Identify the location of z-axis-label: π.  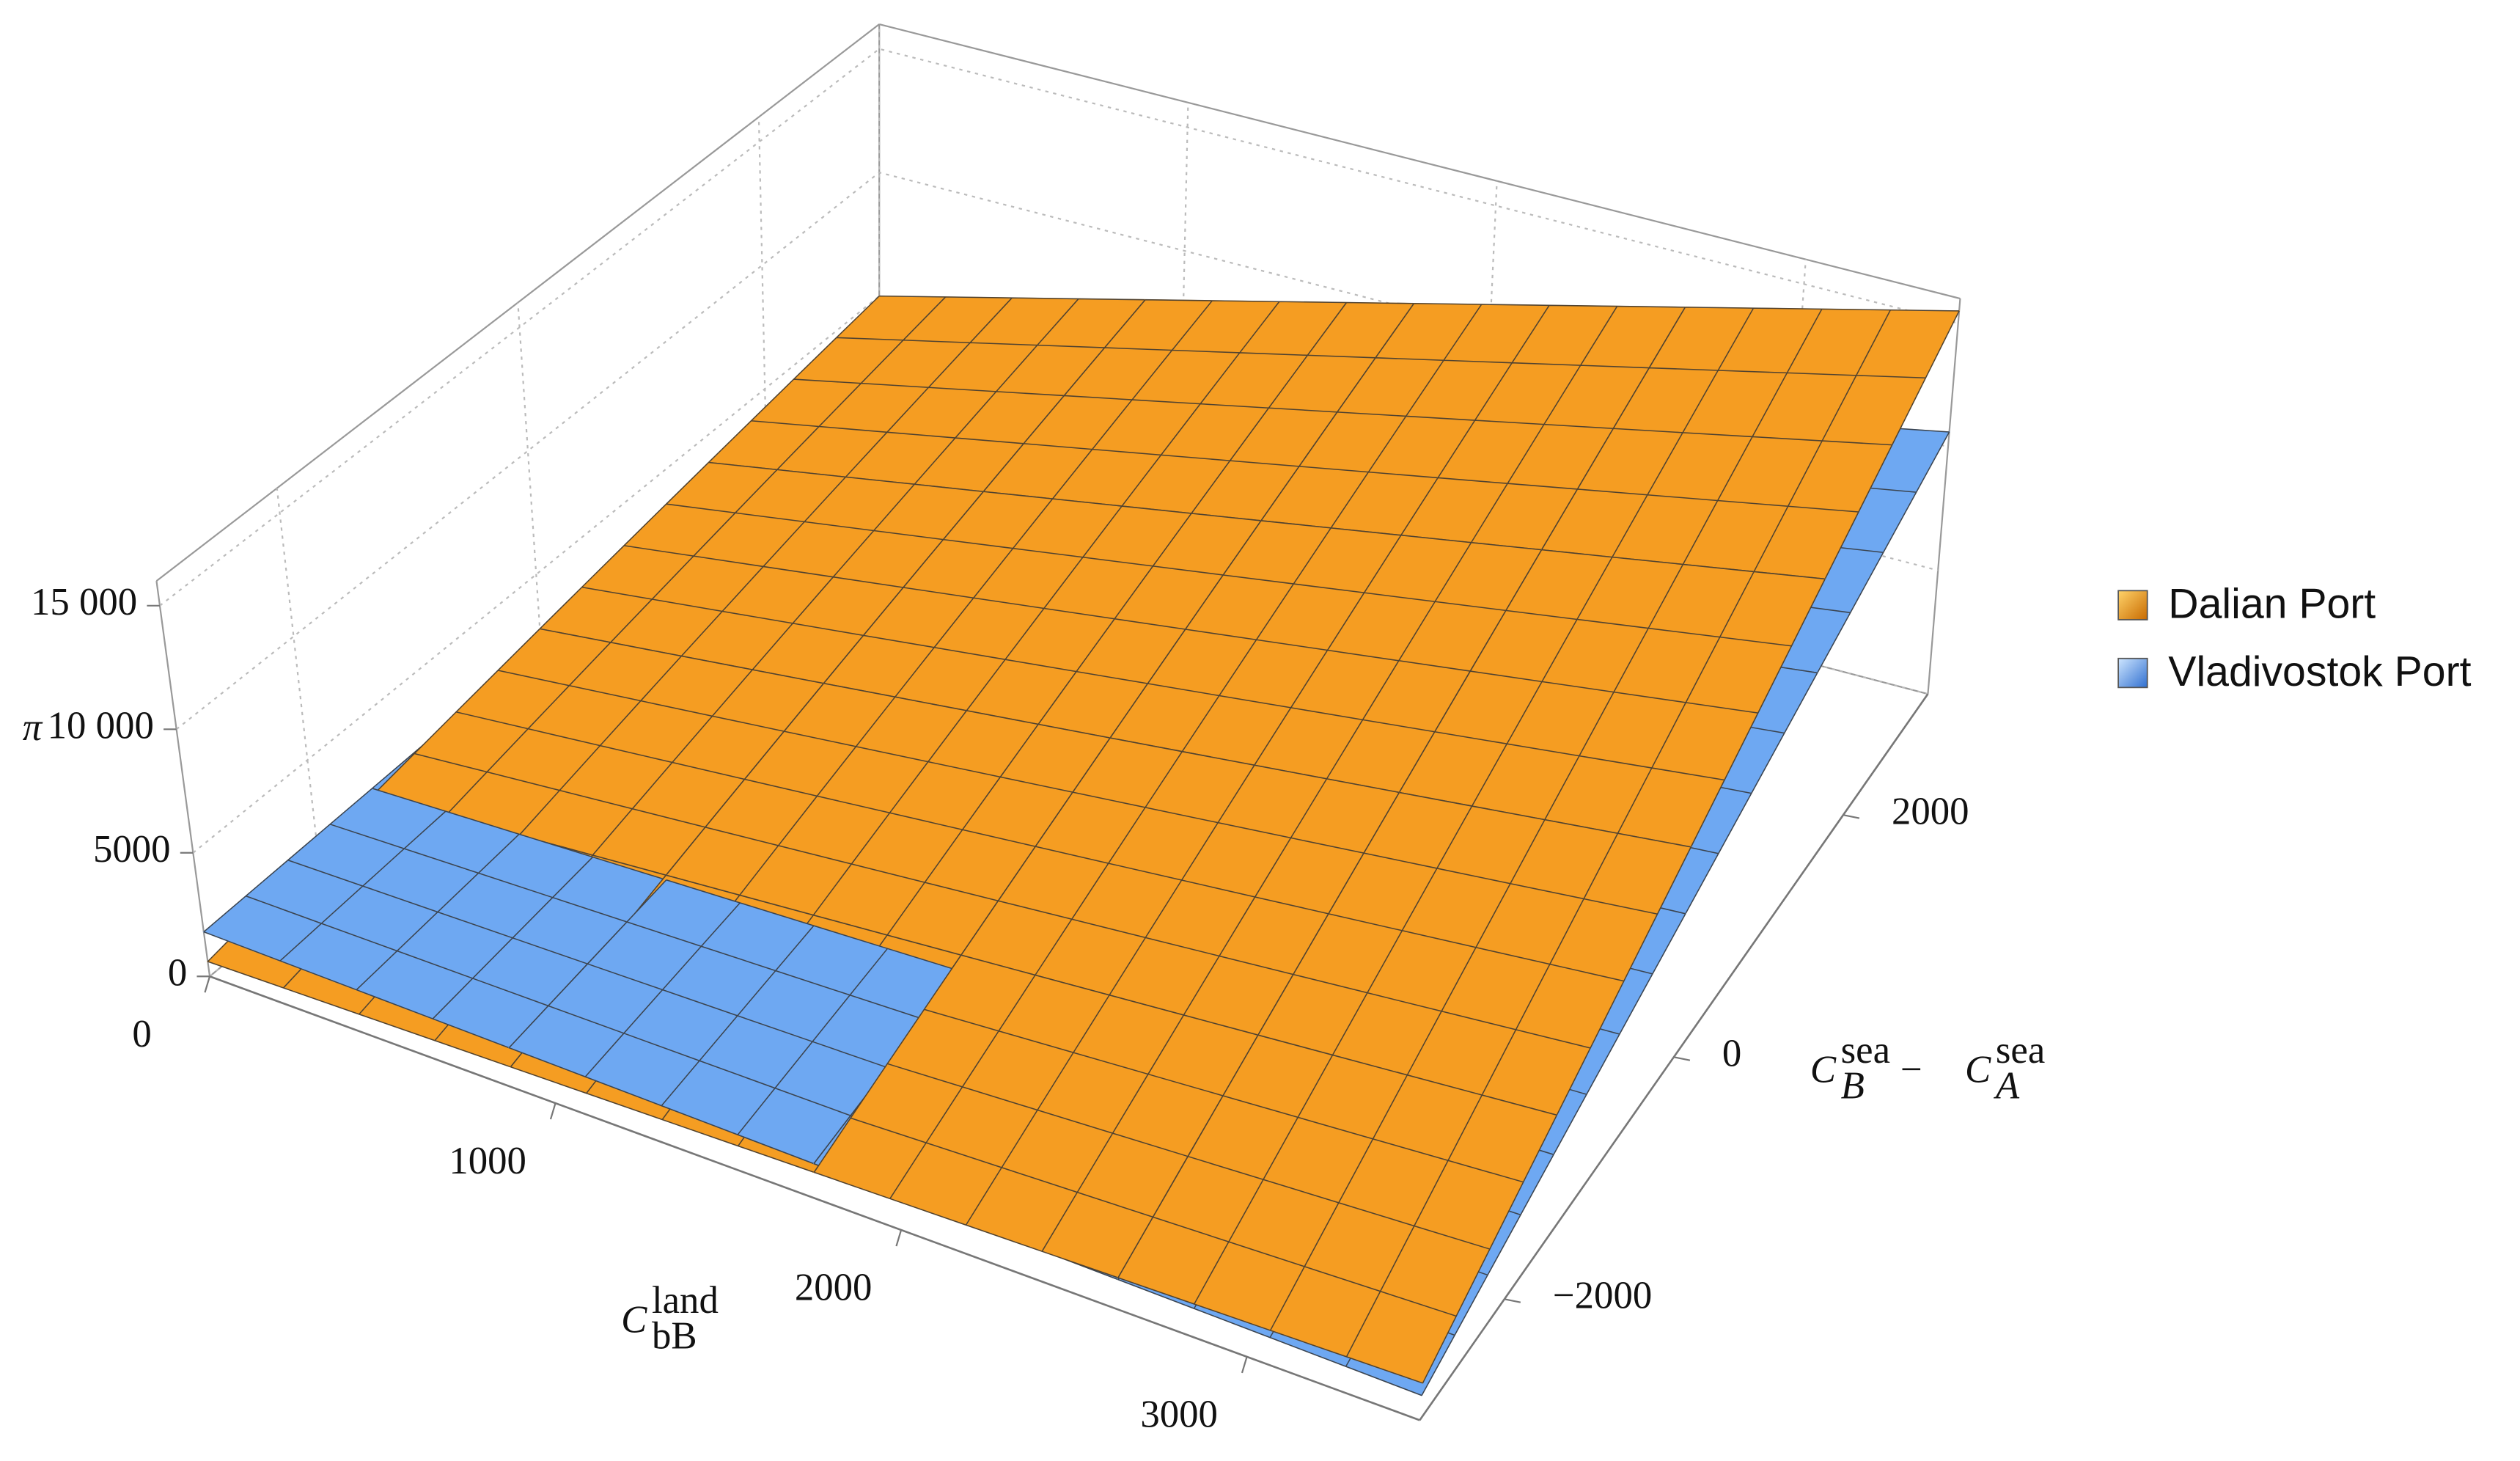
(33, 727).